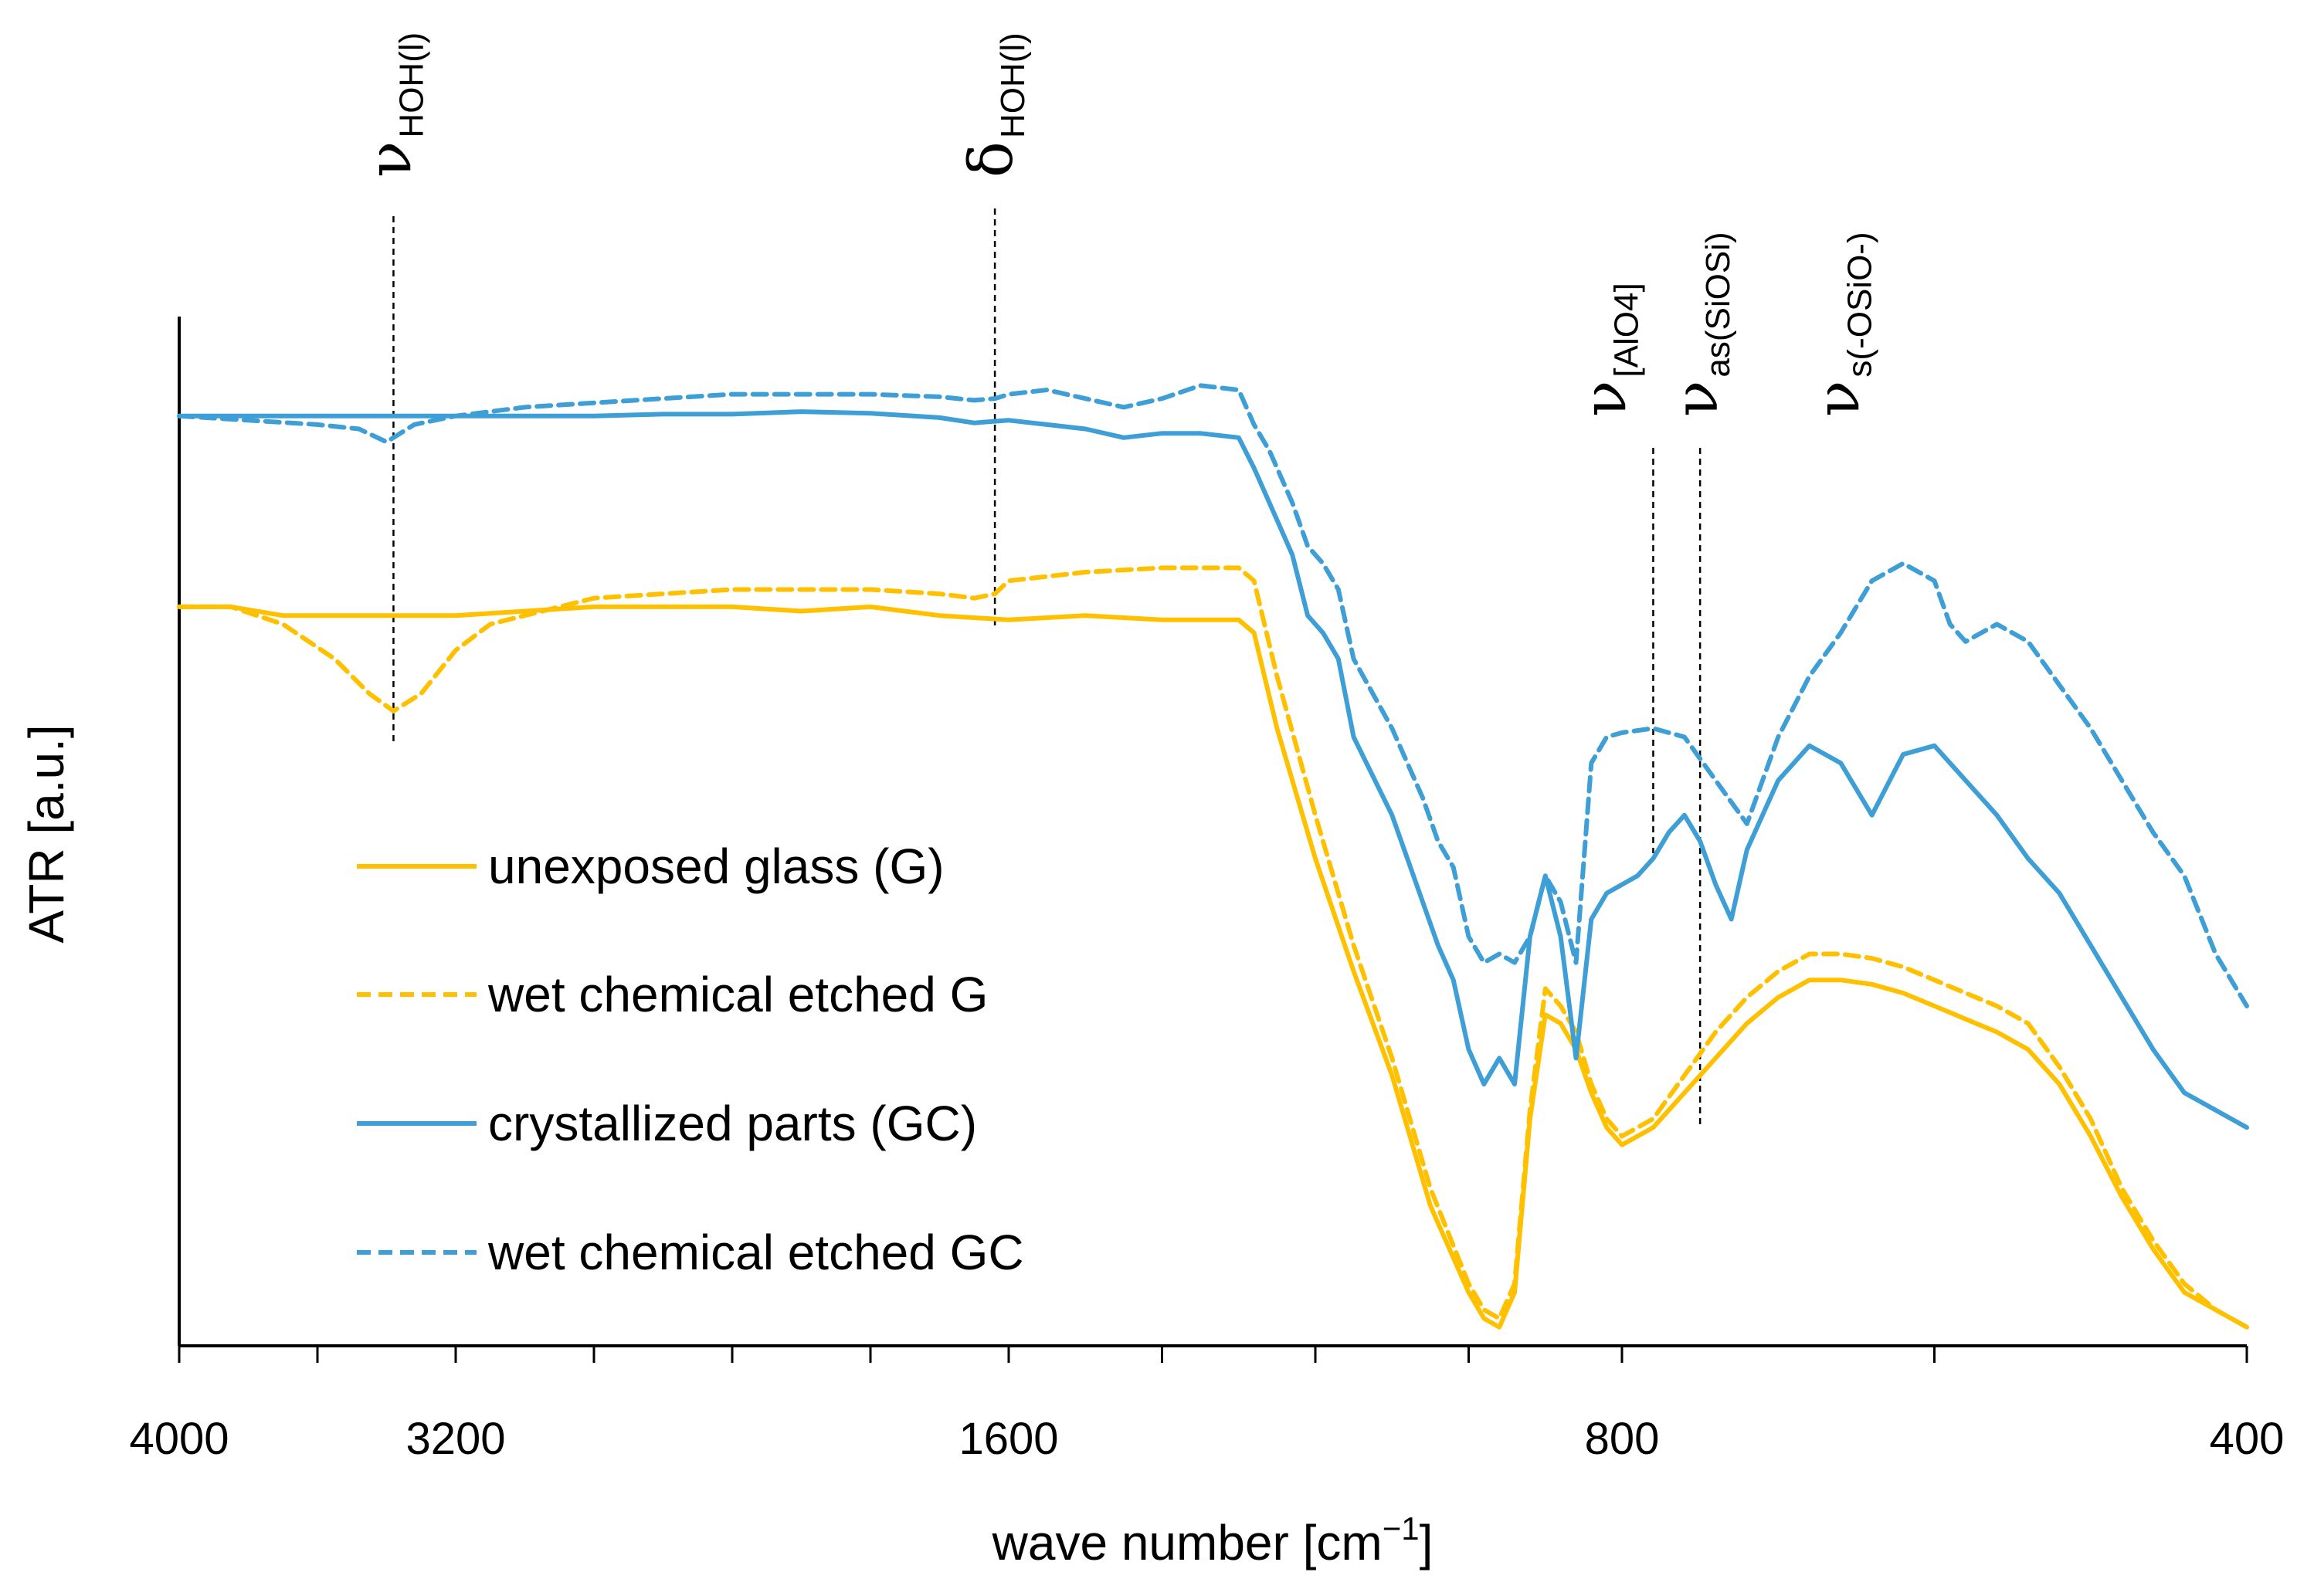  I want to click on x-tick-label-800: 800, so click(1622, 1439).